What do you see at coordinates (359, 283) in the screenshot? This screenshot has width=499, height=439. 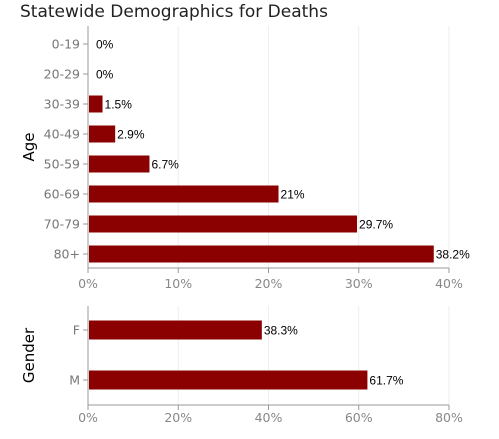 I see `age-x-tick-label: 30%` at bounding box center [359, 283].